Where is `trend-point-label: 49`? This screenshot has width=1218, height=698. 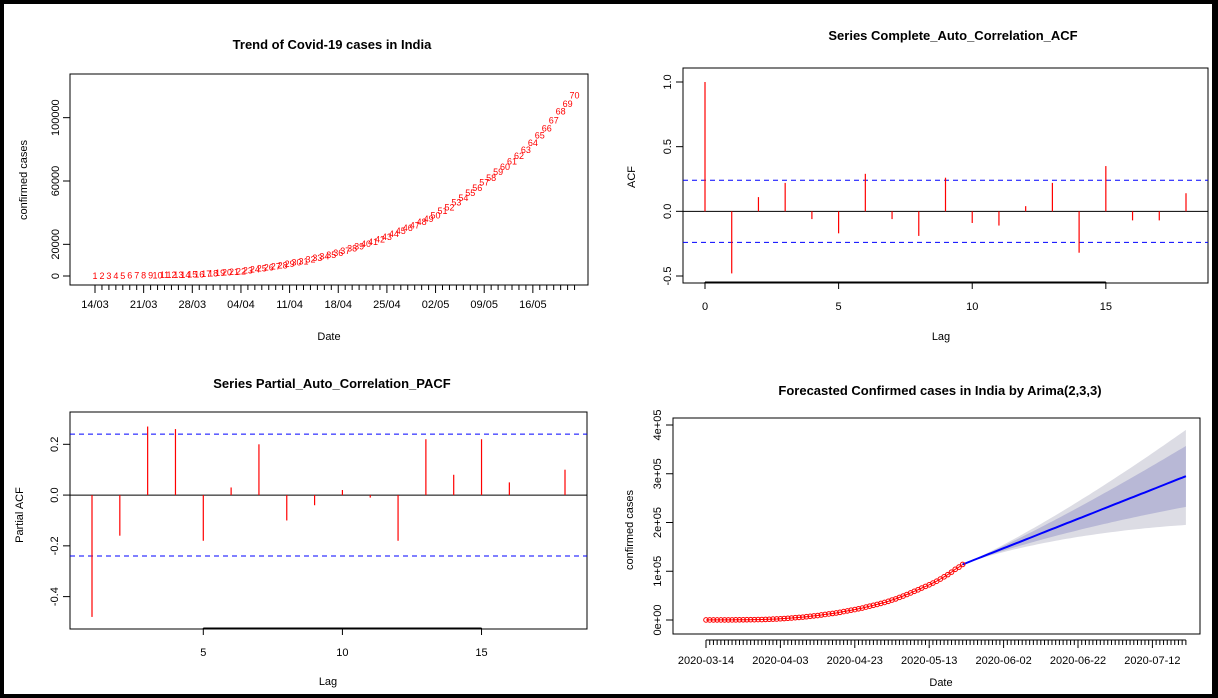 trend-point-label: 49 is located at coordinates (429, 219).